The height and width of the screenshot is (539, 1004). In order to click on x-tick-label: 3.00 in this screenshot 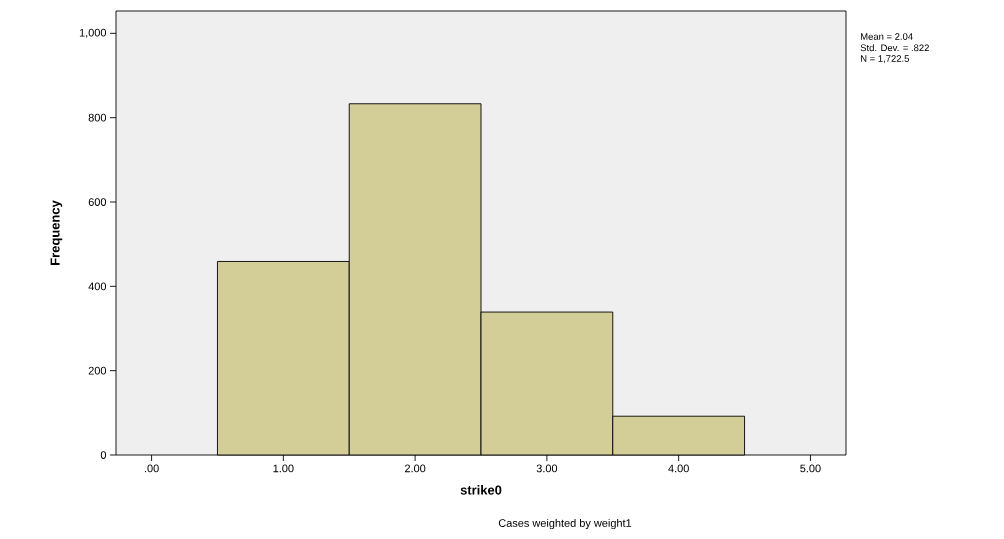, I will do `click(547, 468)`.